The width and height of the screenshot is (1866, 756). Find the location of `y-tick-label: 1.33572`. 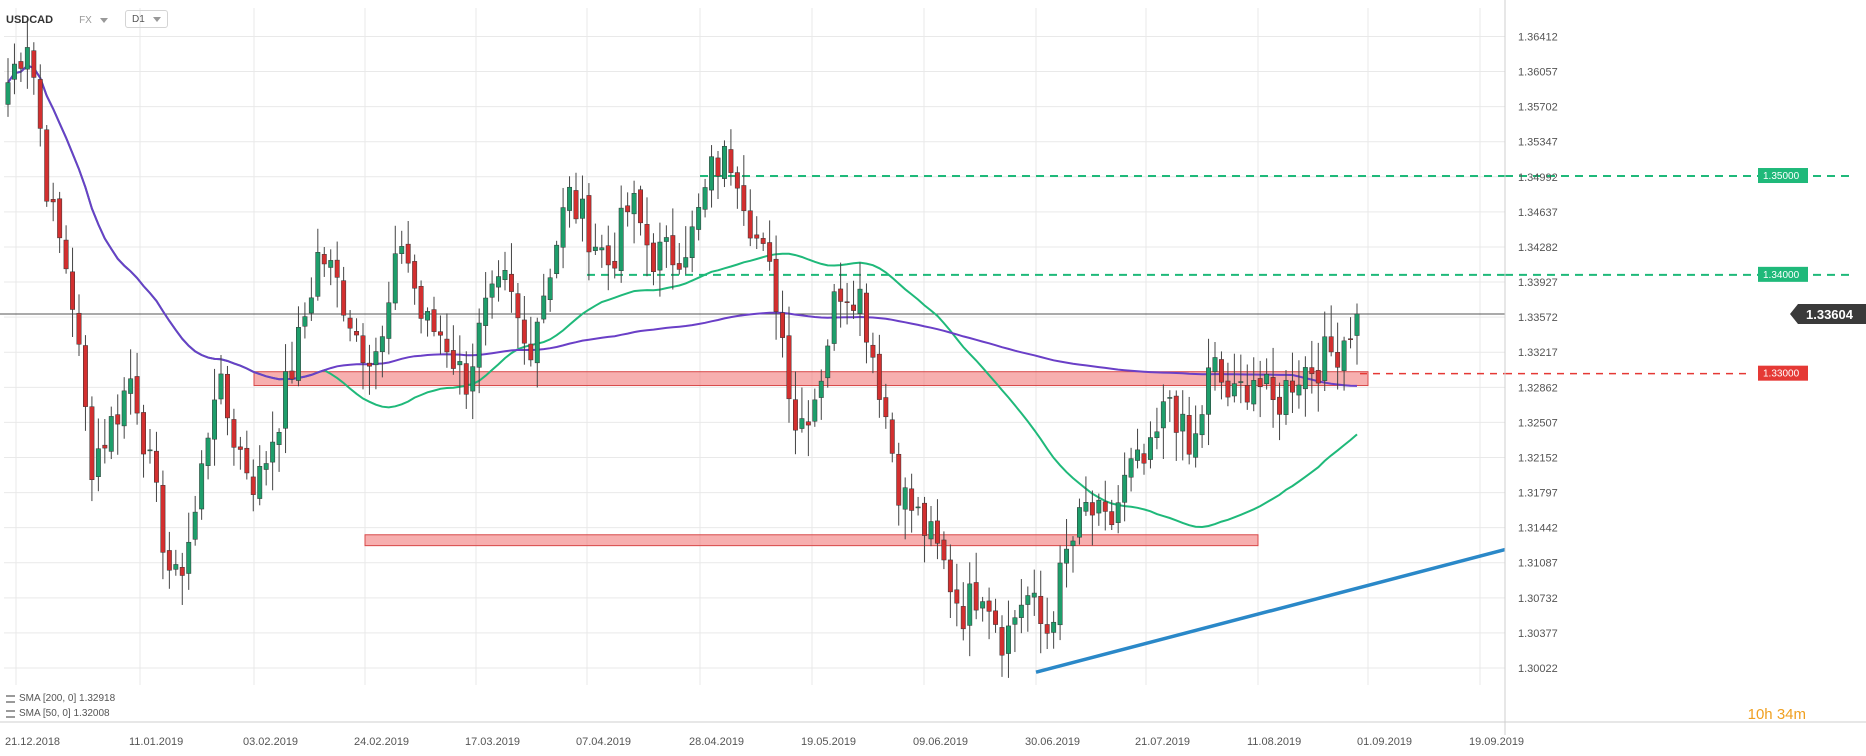

y-tick-label: 1.33572 is located at coordinates (1538, 318).